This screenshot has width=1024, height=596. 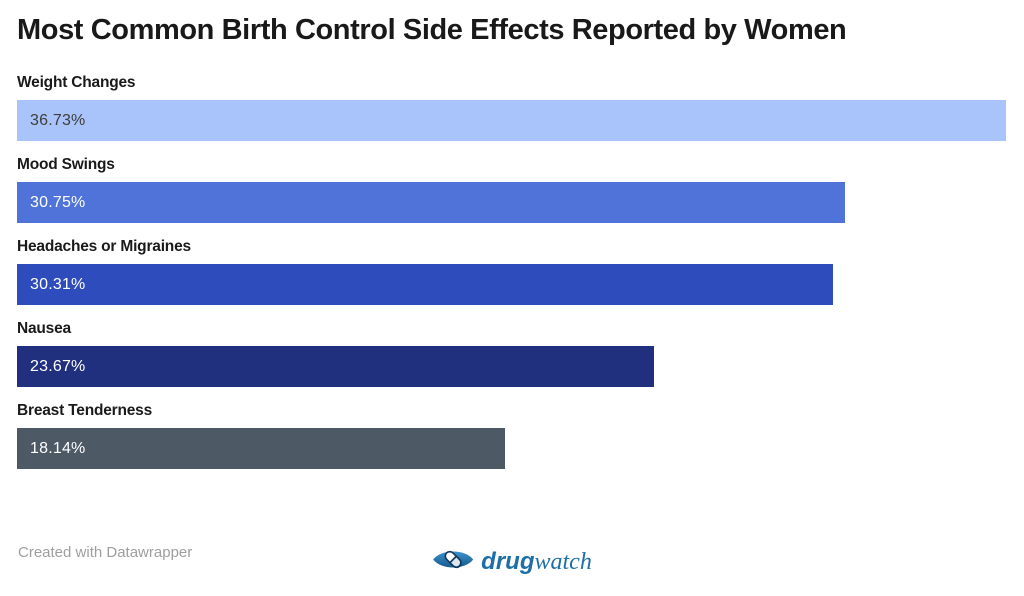 What do you see at coordinates (76, 82) in the screenshot?
I see `category-label: Weight Changes` at bounding box center [76, 82].